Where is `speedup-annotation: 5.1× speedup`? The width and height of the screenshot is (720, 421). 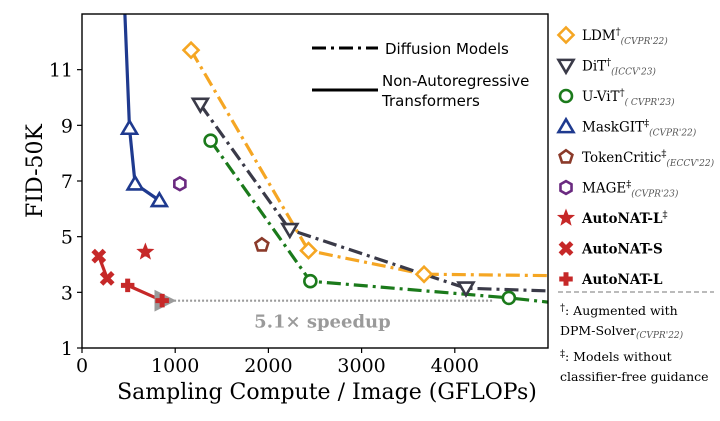
speedup-annotation: 5.1× speedup is located at coordinates (323, 311).